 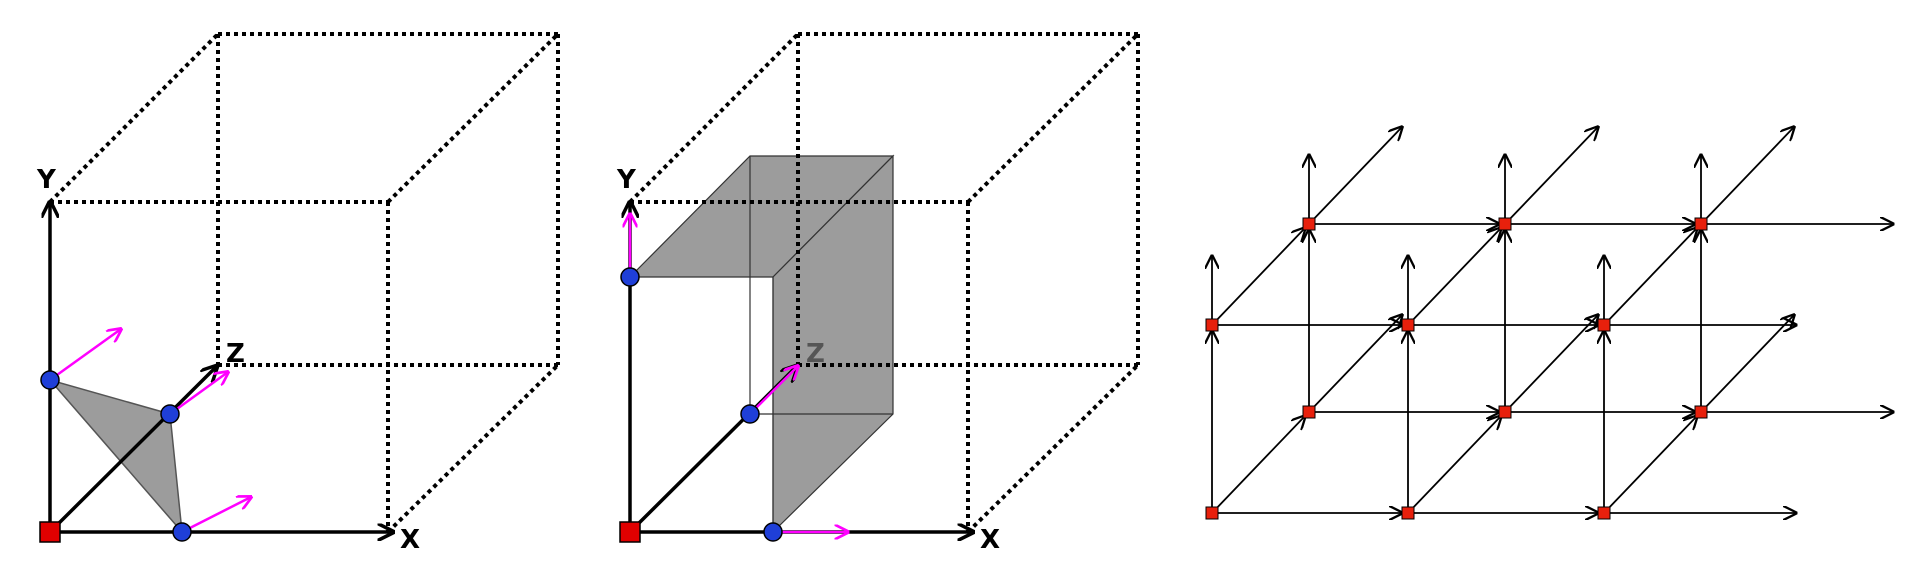 I want to click on shaded-triangle, so click(x=115, y=456).